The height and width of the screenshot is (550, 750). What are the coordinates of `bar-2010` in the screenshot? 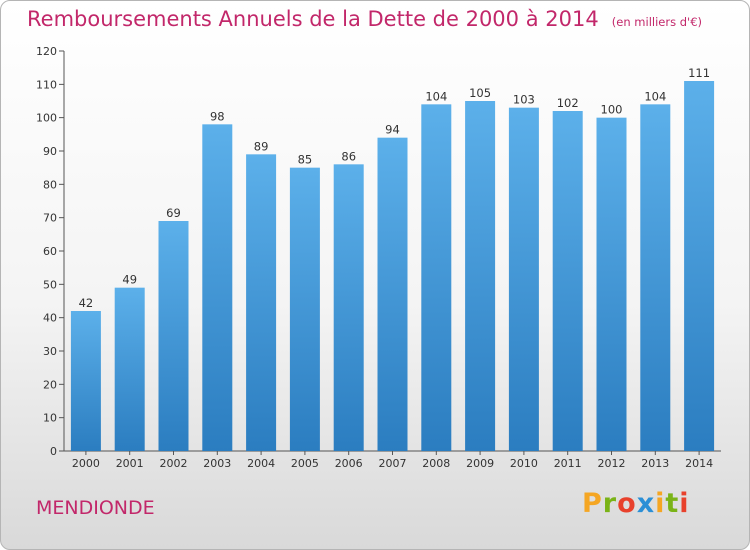 It's located at (523, 279).